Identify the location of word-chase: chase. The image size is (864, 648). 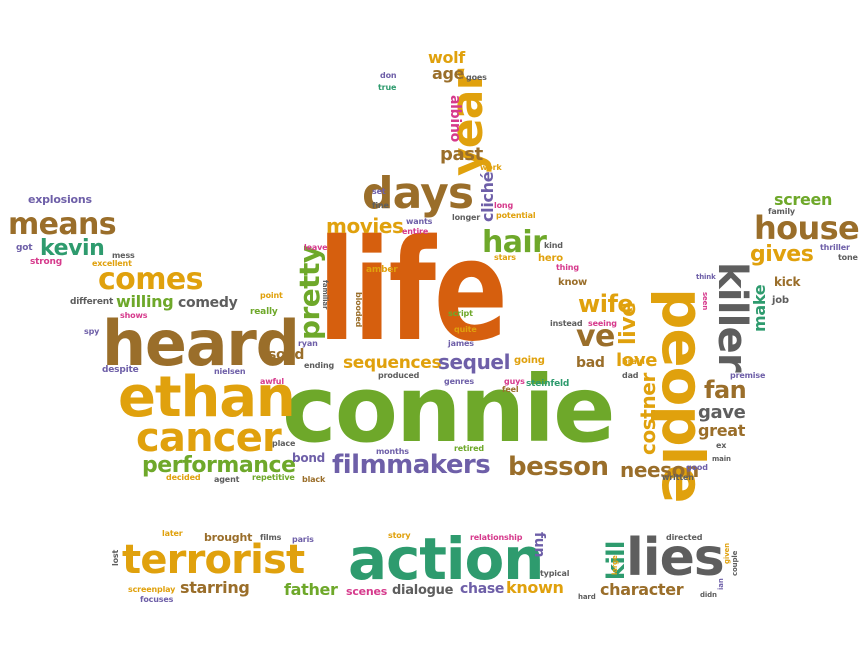
(482, 589).